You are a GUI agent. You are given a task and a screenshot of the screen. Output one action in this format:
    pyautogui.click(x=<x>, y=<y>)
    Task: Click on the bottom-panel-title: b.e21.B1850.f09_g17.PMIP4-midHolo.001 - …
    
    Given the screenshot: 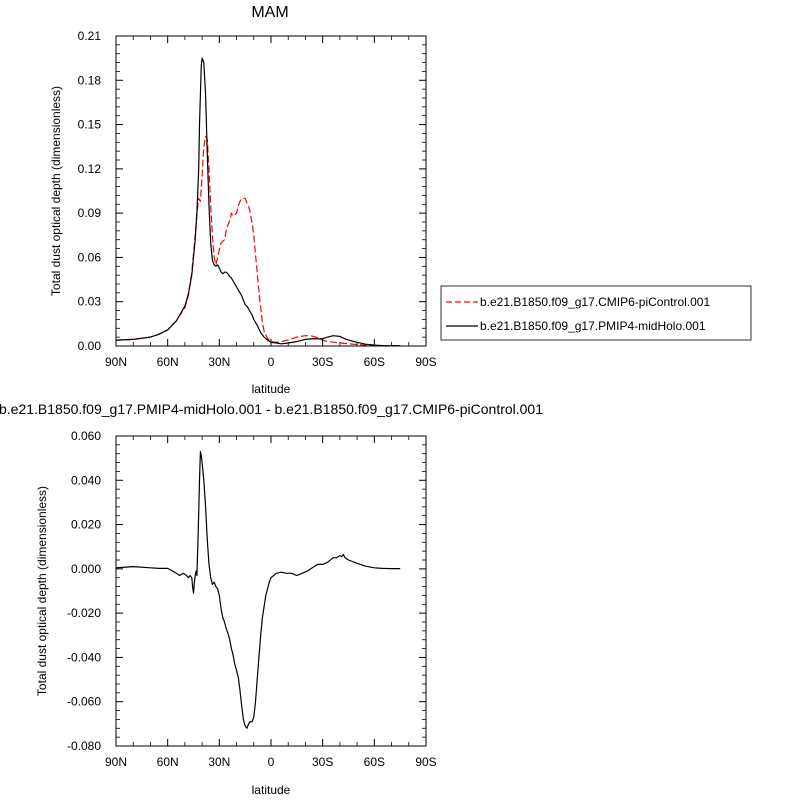 What is the action you would take?
    pyautogui.click(x=271, y=409)
    